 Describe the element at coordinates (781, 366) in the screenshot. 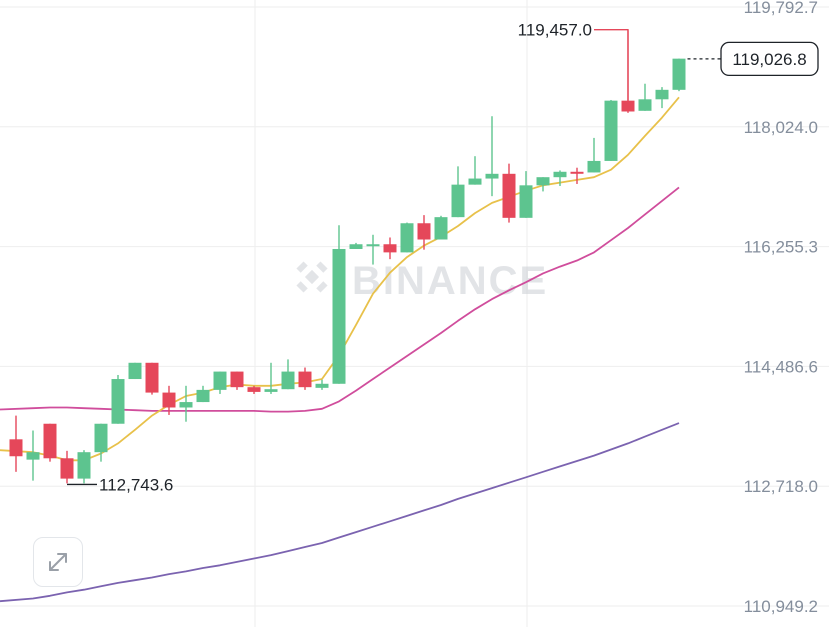

I see `price-axis-tick-label: 114,486.6` at that location.